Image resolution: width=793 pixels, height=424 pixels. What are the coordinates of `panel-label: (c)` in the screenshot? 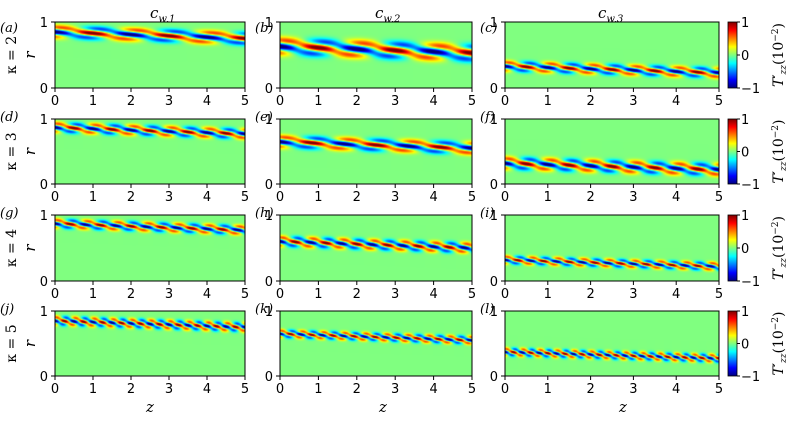 It's located at (488, 28).